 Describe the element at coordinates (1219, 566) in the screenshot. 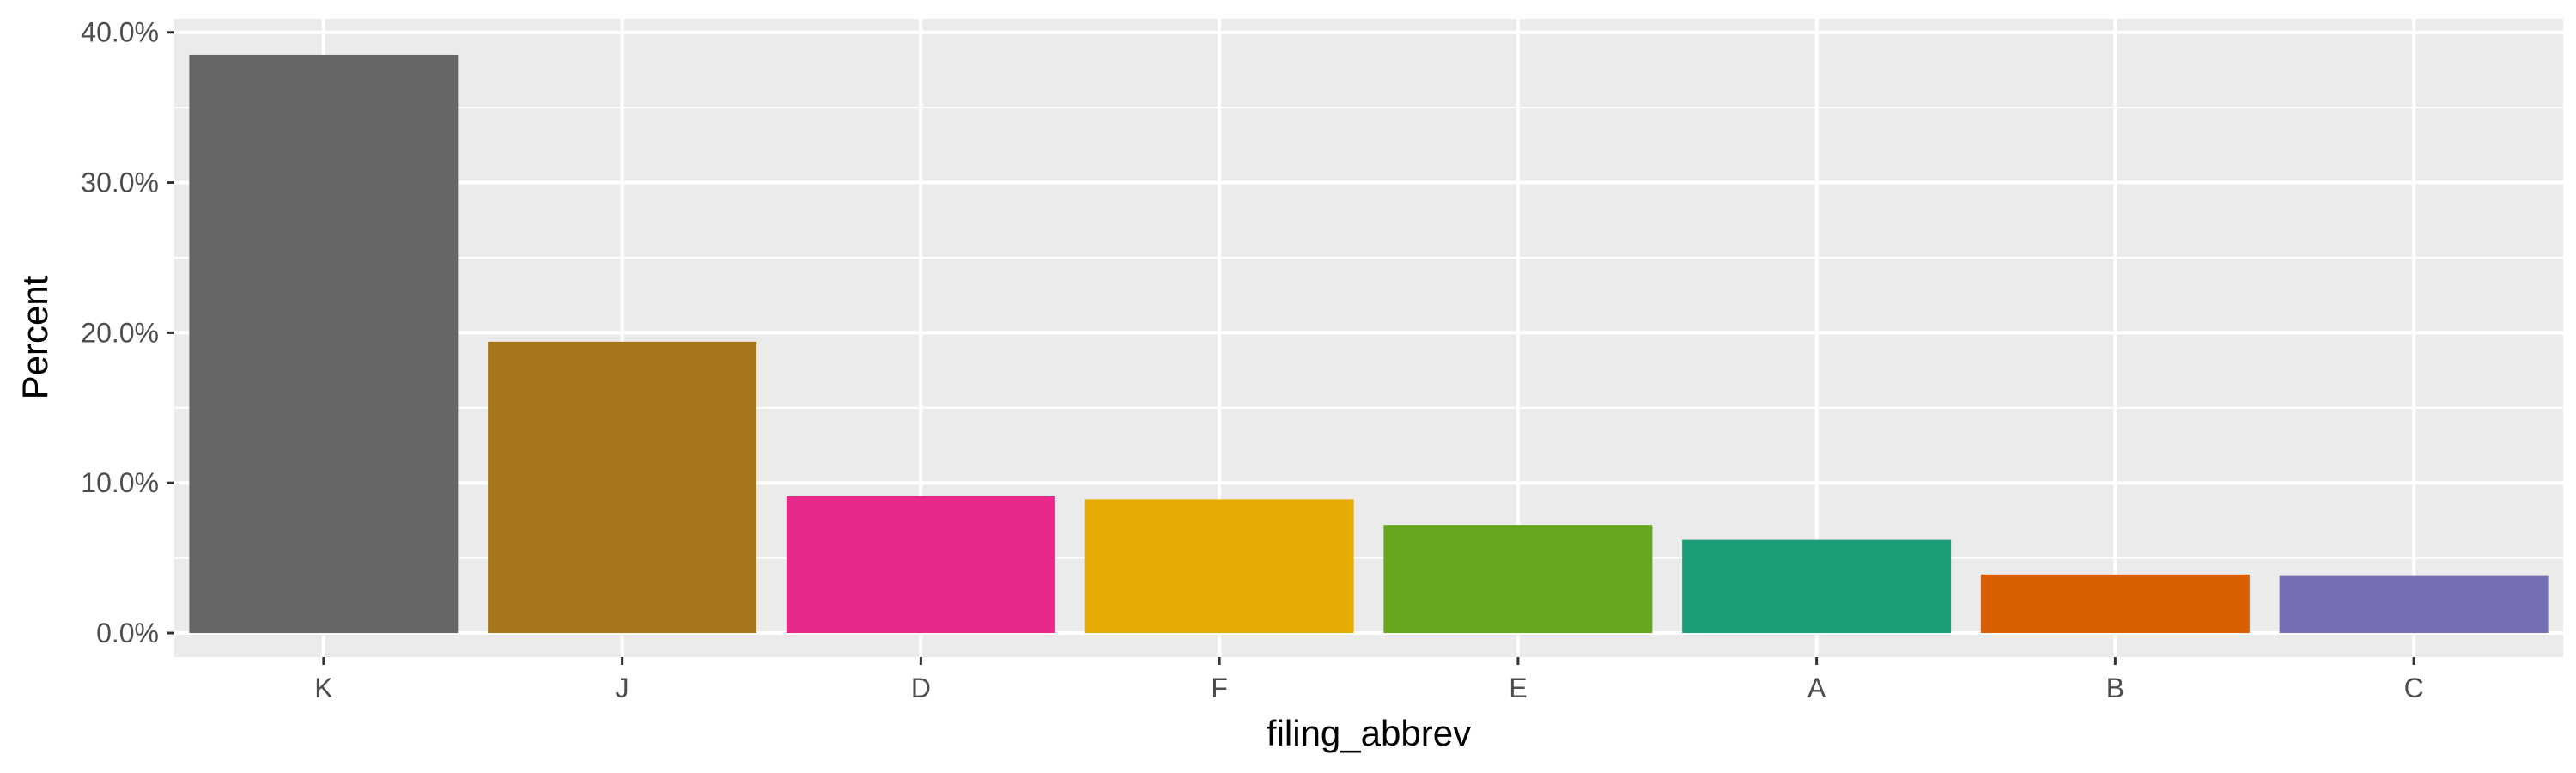

I see `bar-F` at that location.